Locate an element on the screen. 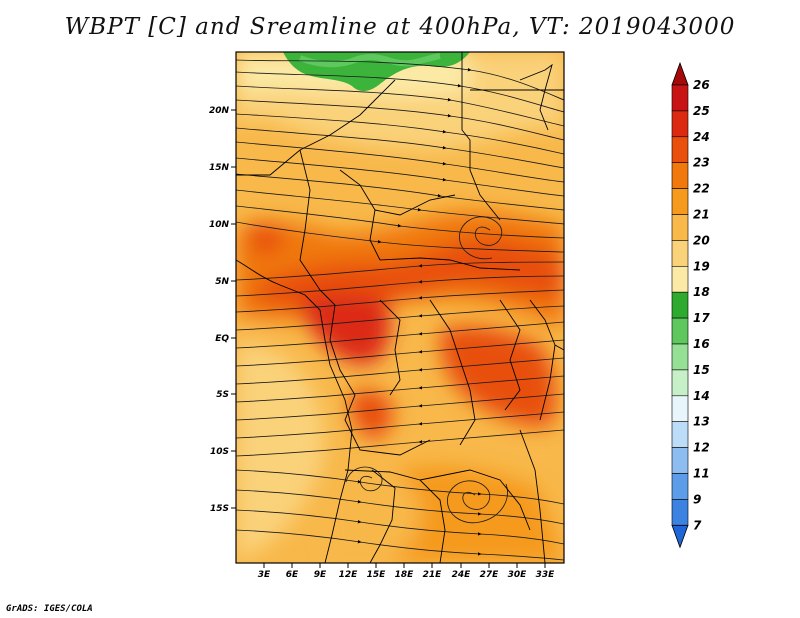 Image resolution: width=800 pixels, height=618 pixels. colorbar-label: 23 is located at coordinates (701, 163).